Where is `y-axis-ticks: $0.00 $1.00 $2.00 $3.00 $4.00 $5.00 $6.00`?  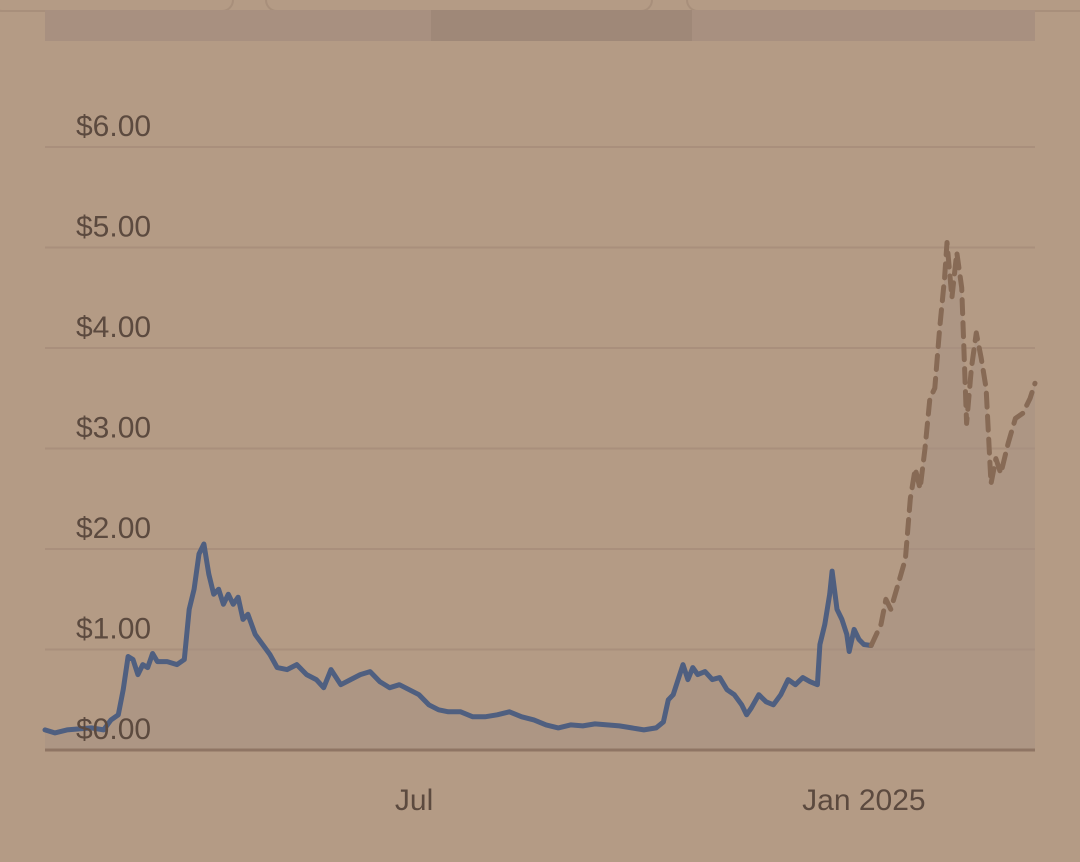 y-axis-ticks: $0.00 $1.00 $2.00 $3.00 $4.00 $5.00 $6.00 is located at coordinates (113, 428).